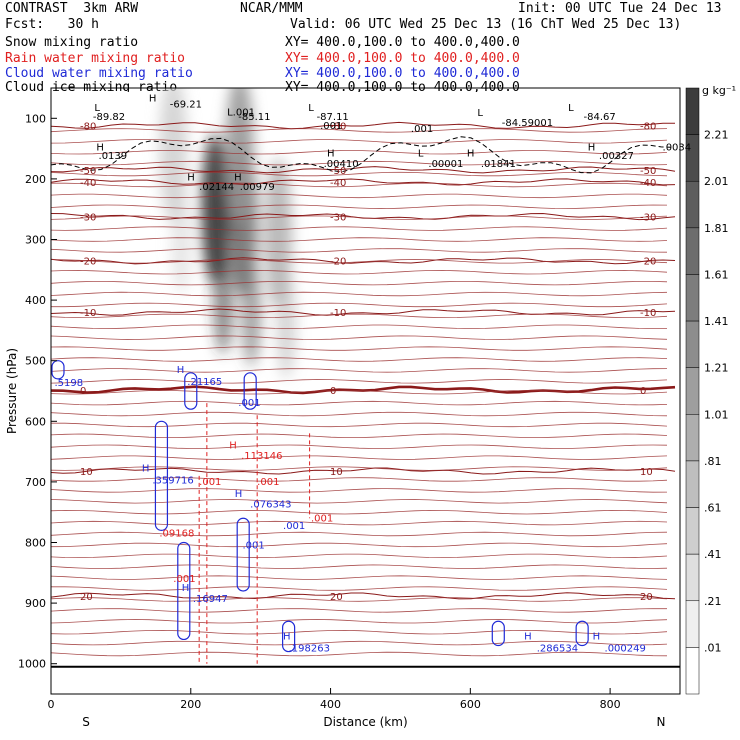  I want to click on chart-title-center: NCAR/MMM, so click(271, 8).